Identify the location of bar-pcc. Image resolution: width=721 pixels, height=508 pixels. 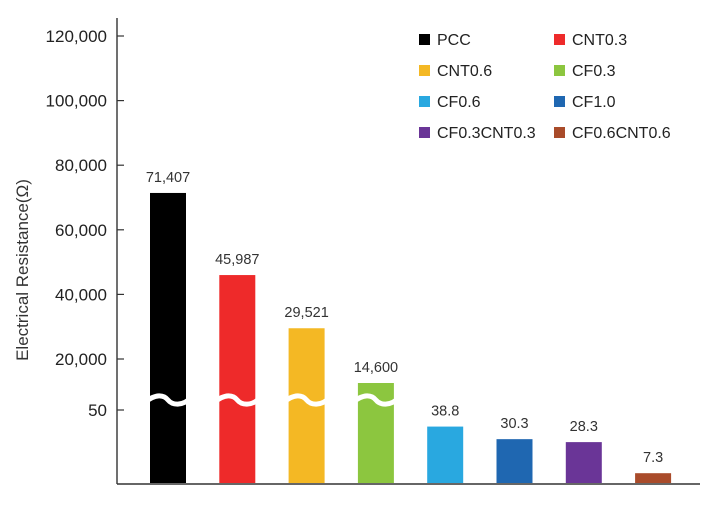
(168, 337).